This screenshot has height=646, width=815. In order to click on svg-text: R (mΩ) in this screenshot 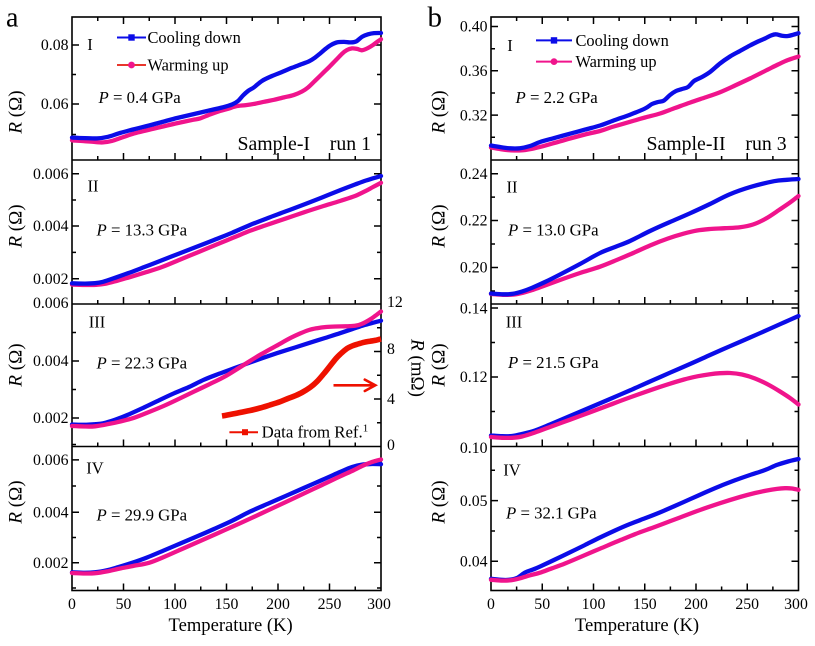, I will do `click(417, 367)`.